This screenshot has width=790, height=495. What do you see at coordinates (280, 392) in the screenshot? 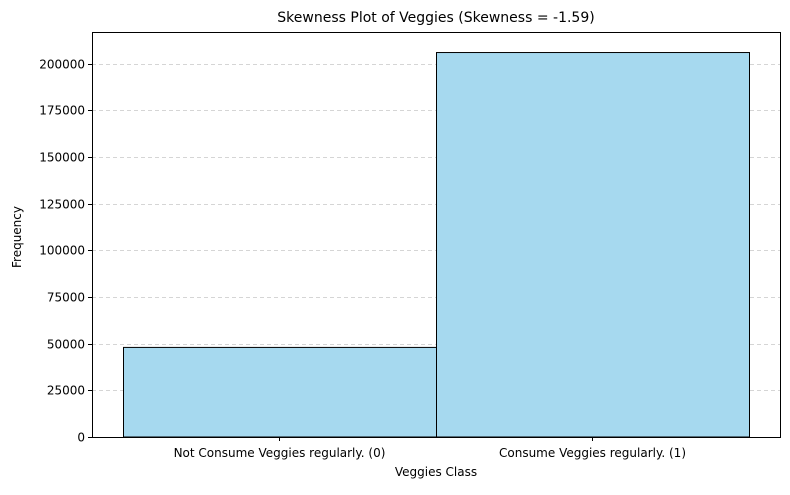
I see `bar` at bounding box center [280, 392].